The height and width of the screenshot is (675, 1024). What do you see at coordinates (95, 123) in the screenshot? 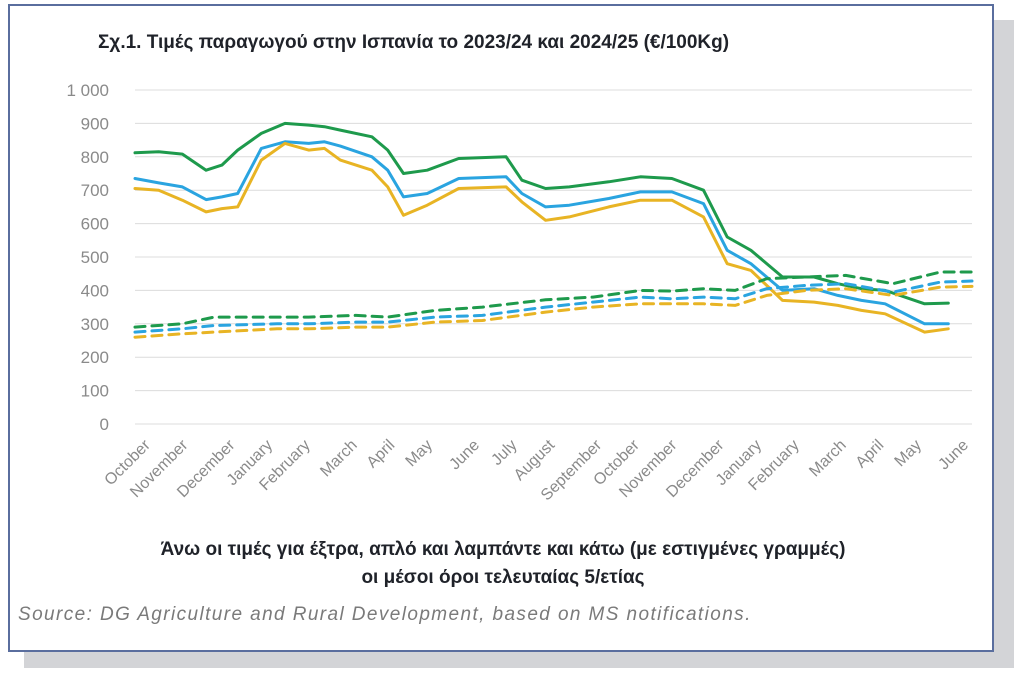
I see `y-tick-label: 900` at bounding box center [95, 123].